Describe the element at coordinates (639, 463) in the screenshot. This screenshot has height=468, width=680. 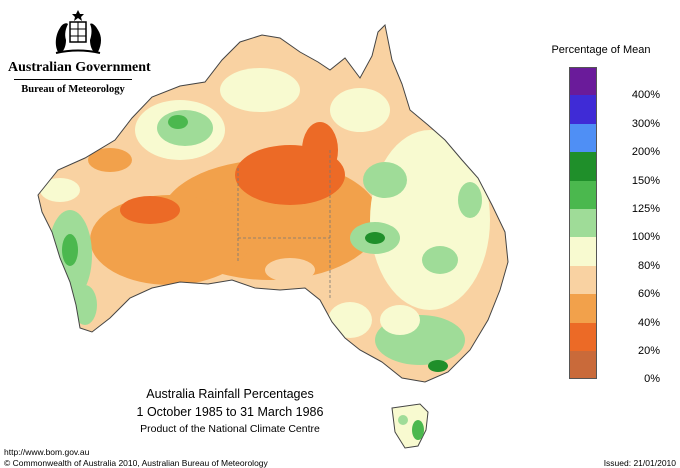
I see `issued-date: Issued: 21/01/2010` at that location.